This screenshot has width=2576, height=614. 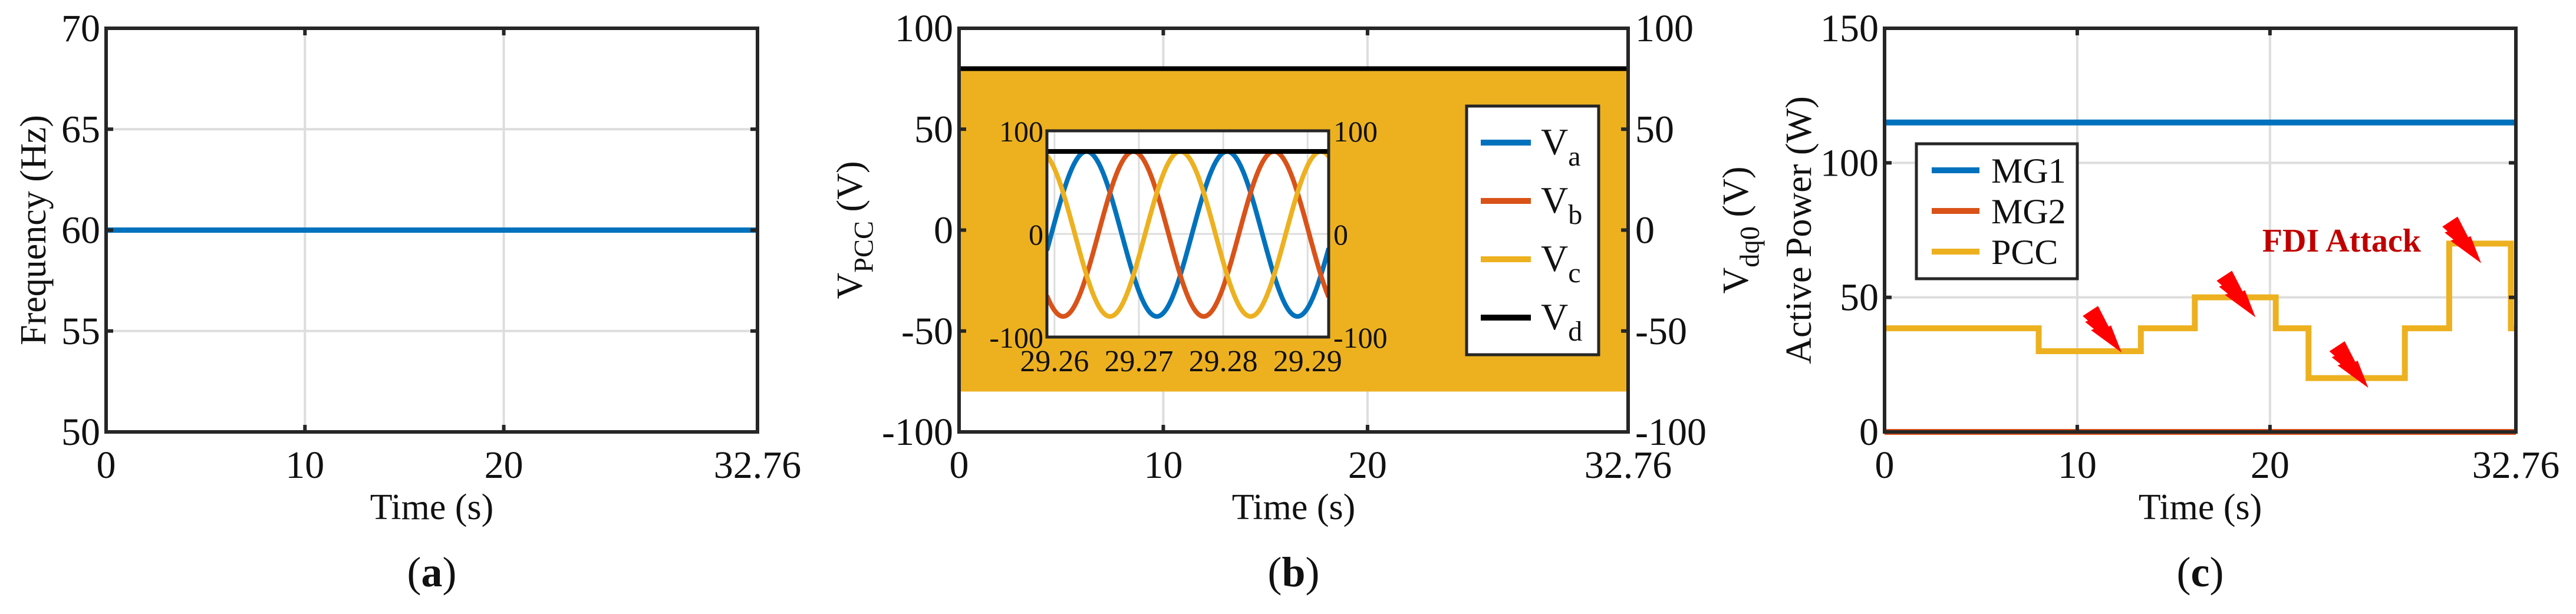 What do you see at coordinates (1849, 29) in the screenshot?
I see `y-tick-label: 150` at bounding box center [1849, 29].